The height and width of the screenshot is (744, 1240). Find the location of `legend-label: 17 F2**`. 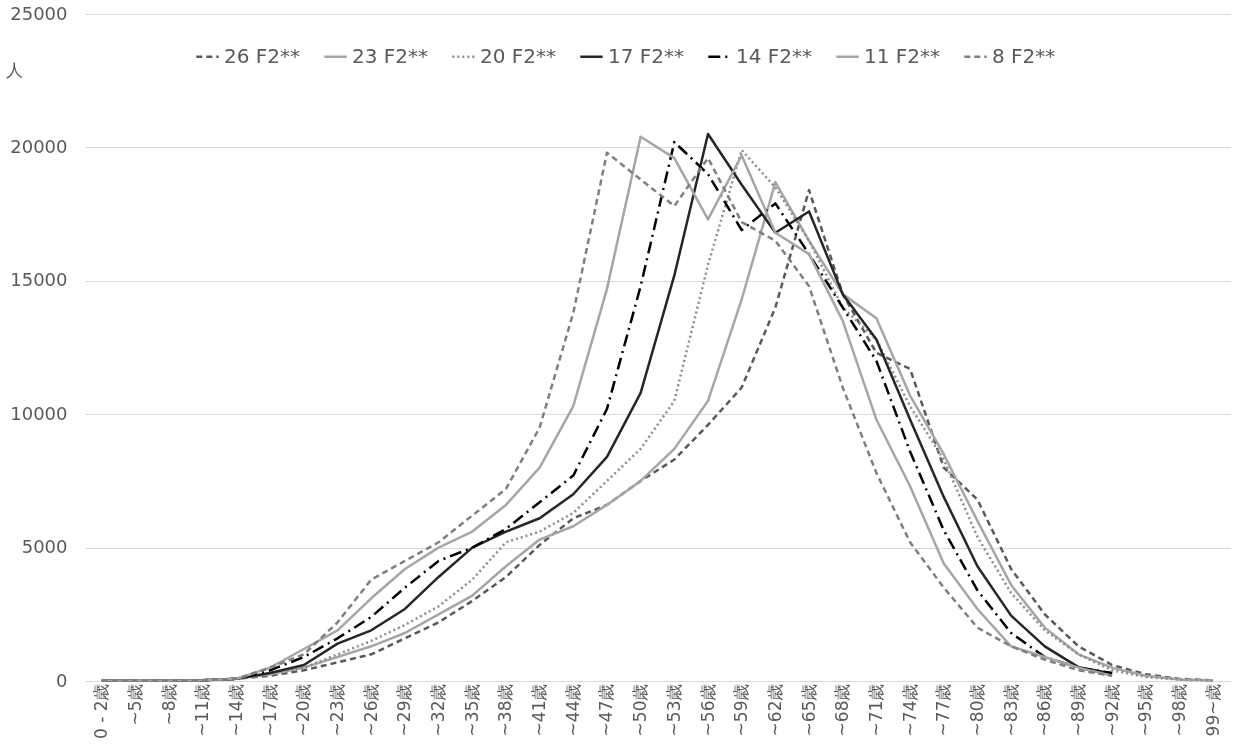

legend-label: 17 F2** is located at coordinates (646, 55).